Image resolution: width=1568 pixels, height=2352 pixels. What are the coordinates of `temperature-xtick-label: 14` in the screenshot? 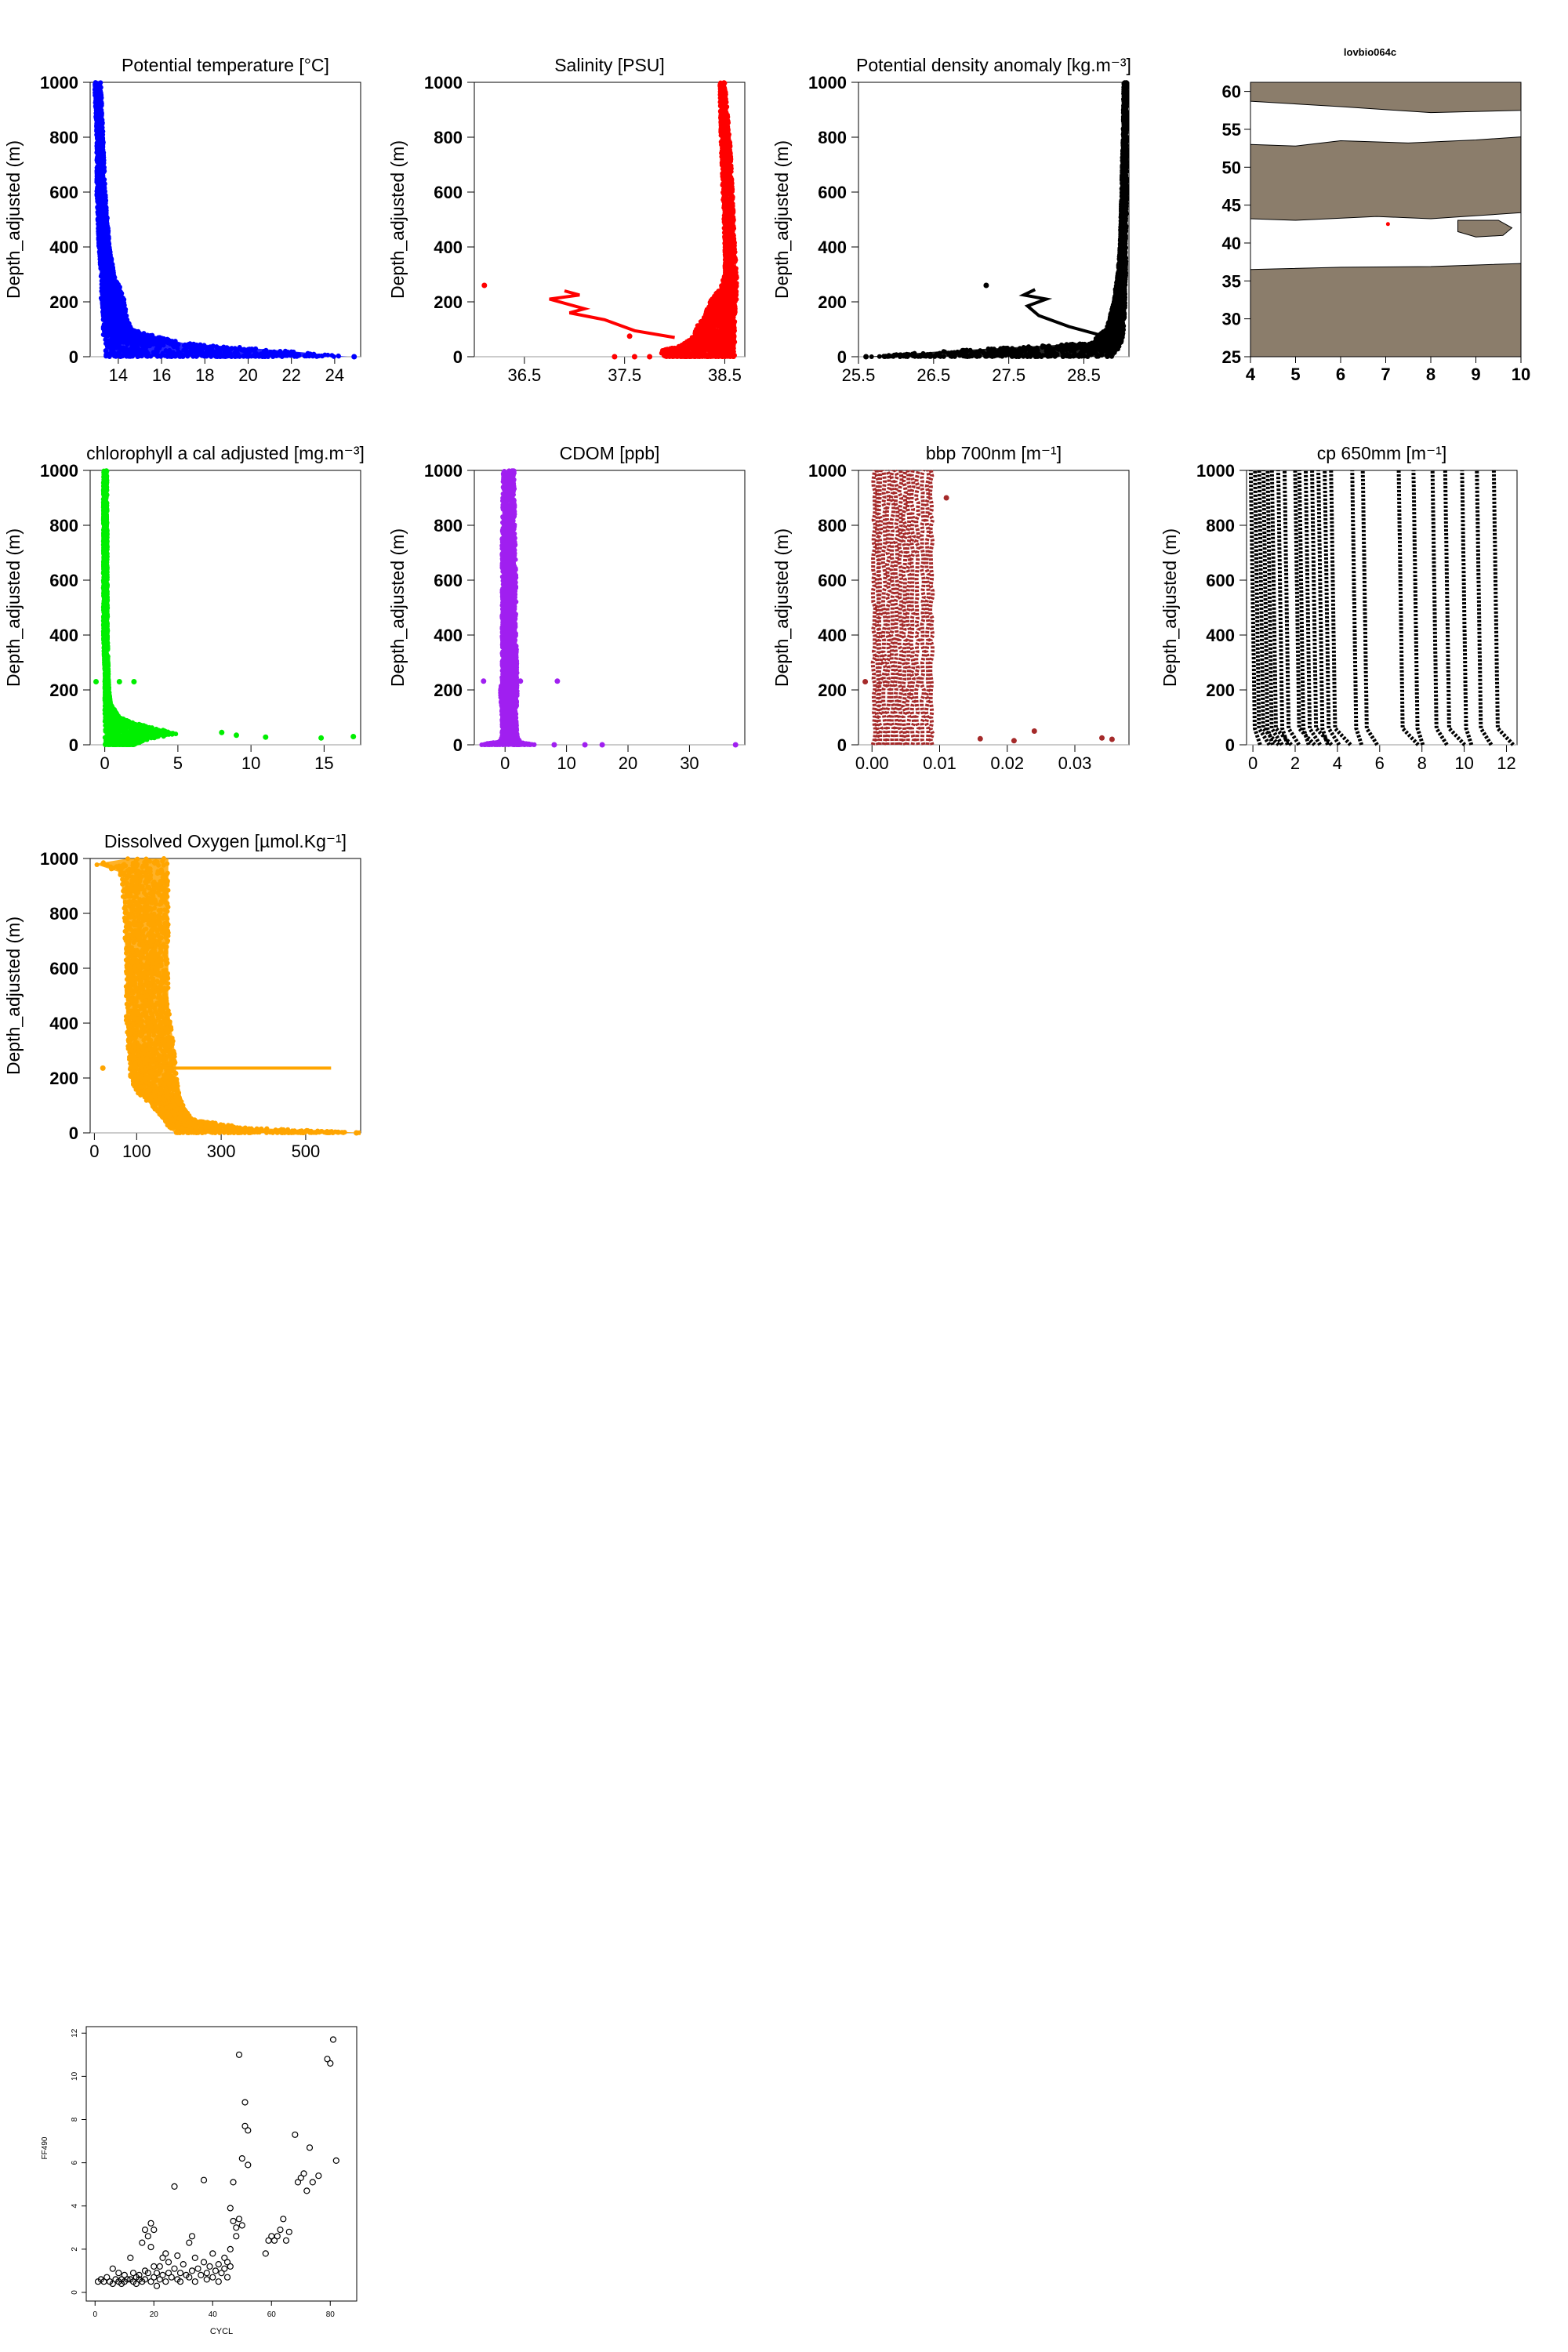 It's located at (118, 375).